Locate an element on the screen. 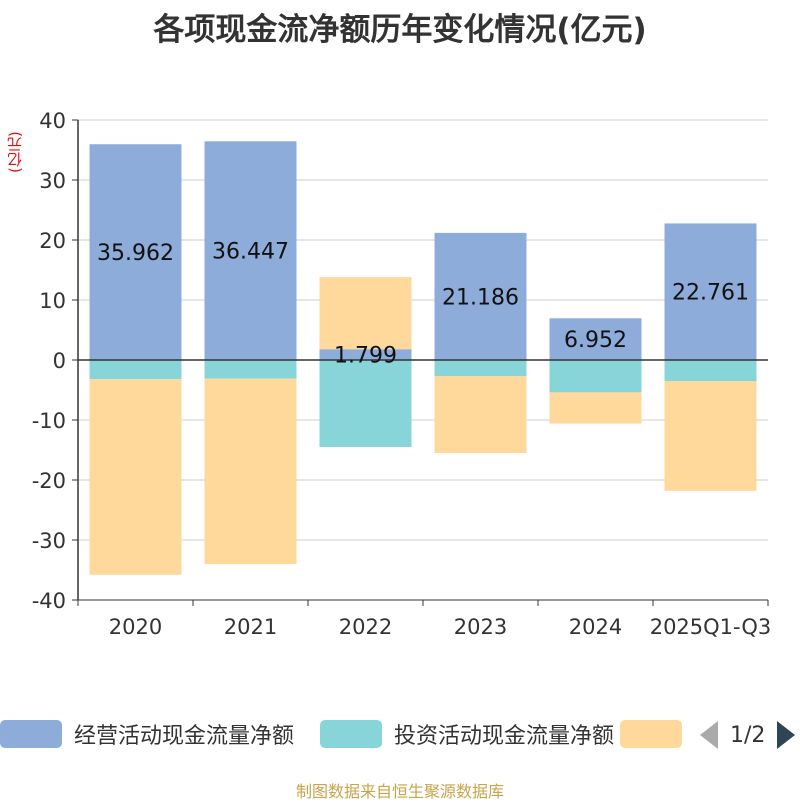  bar-operating-2022 is located at coordinates (365, 354).